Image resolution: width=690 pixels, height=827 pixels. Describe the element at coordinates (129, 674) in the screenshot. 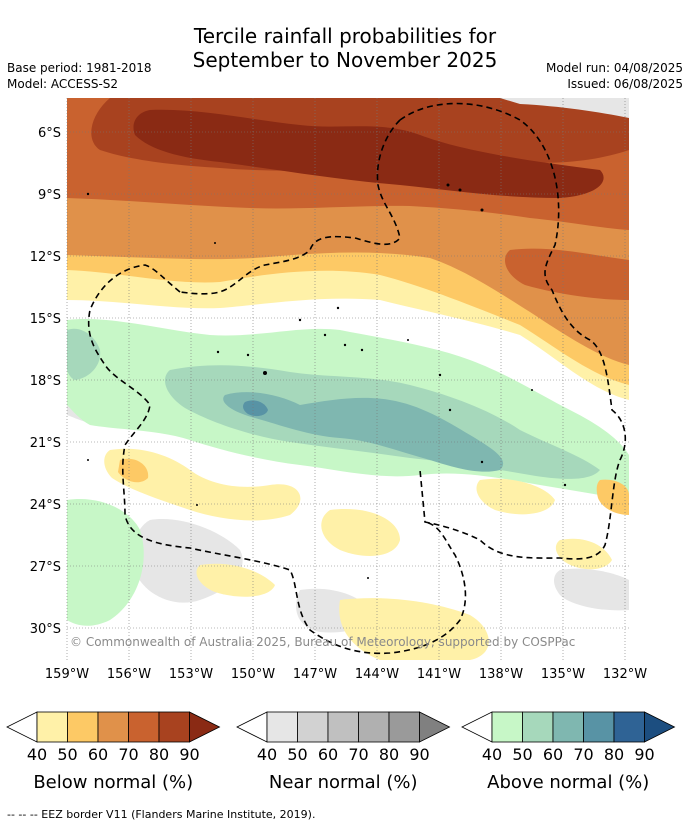

I see `lon-label: 156°W` at that location.